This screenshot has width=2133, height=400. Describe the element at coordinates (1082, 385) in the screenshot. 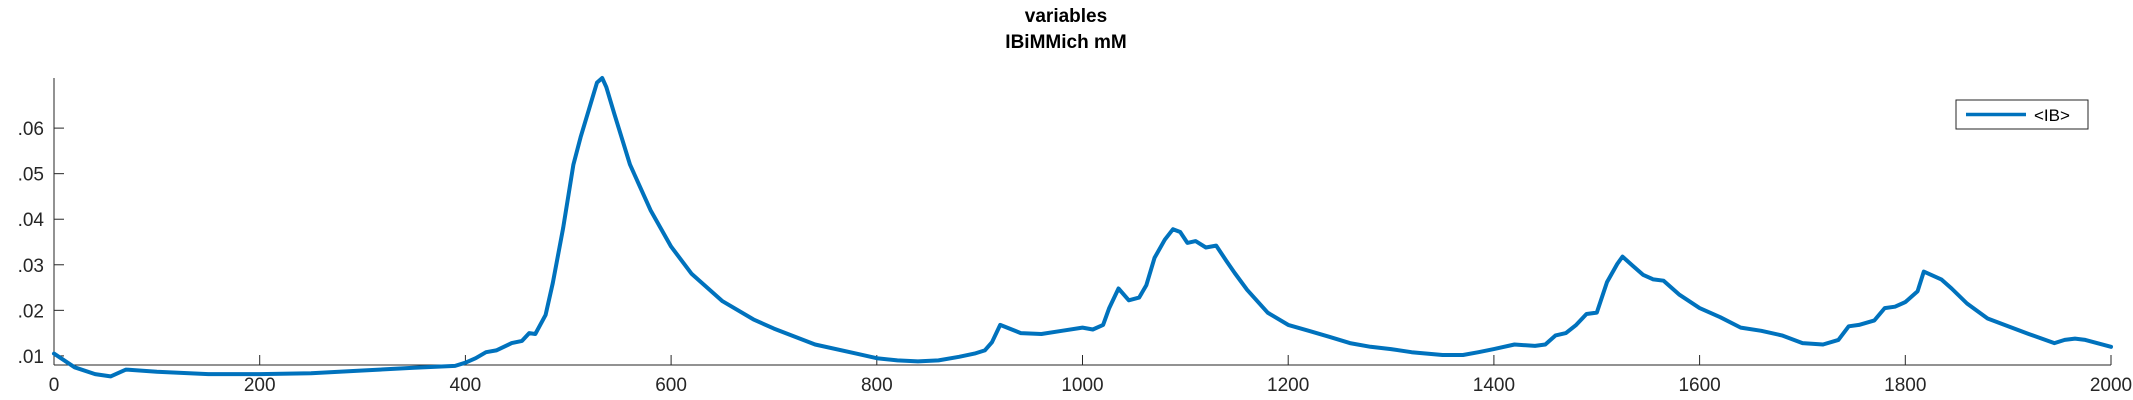

I see `x-tick-label: 1000` at that location.